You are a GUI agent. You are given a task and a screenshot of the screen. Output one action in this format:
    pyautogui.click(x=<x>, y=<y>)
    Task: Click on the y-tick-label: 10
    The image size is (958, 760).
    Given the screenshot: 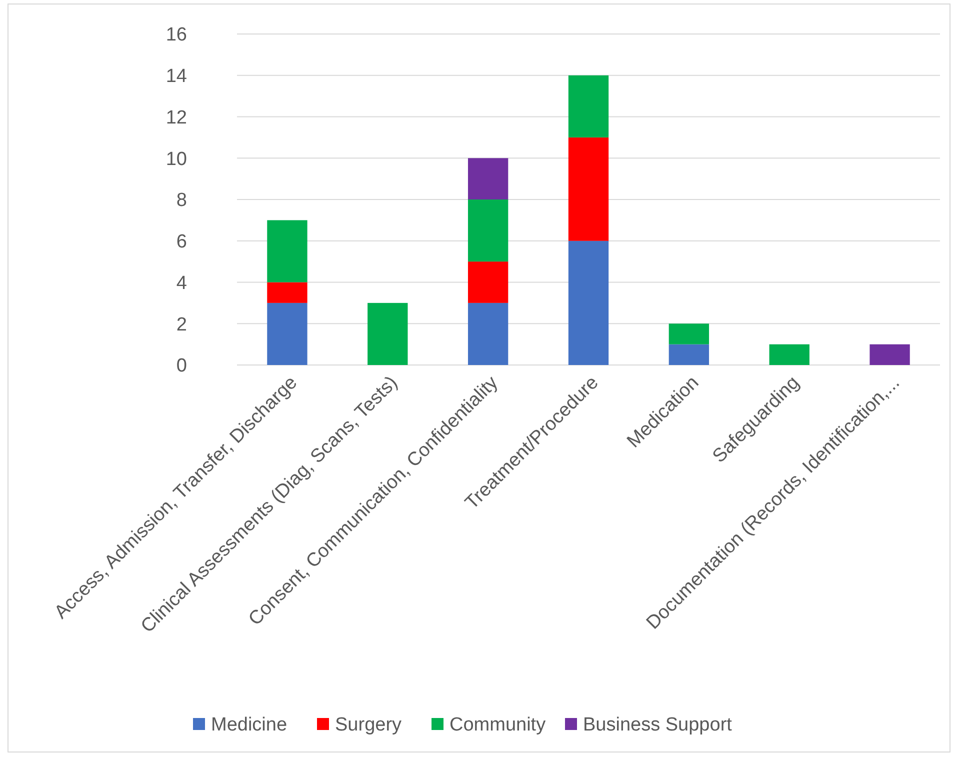 What is the action you would take?
    pyautogui.click(x=176, y=159)
    